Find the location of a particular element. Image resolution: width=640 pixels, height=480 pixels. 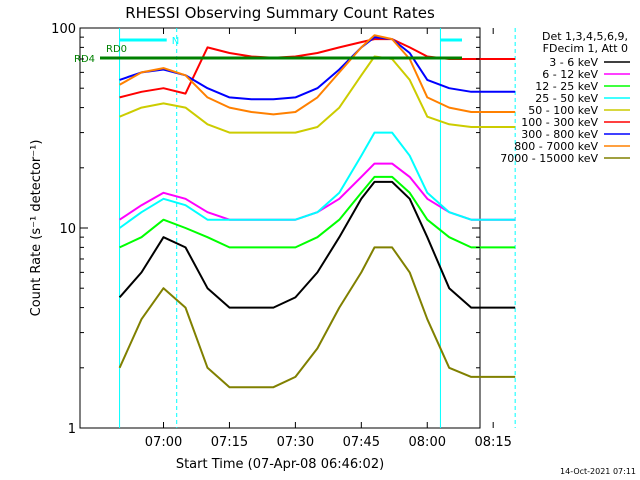

x-tick-label: 07:15 is located at coordinates (229, 442).